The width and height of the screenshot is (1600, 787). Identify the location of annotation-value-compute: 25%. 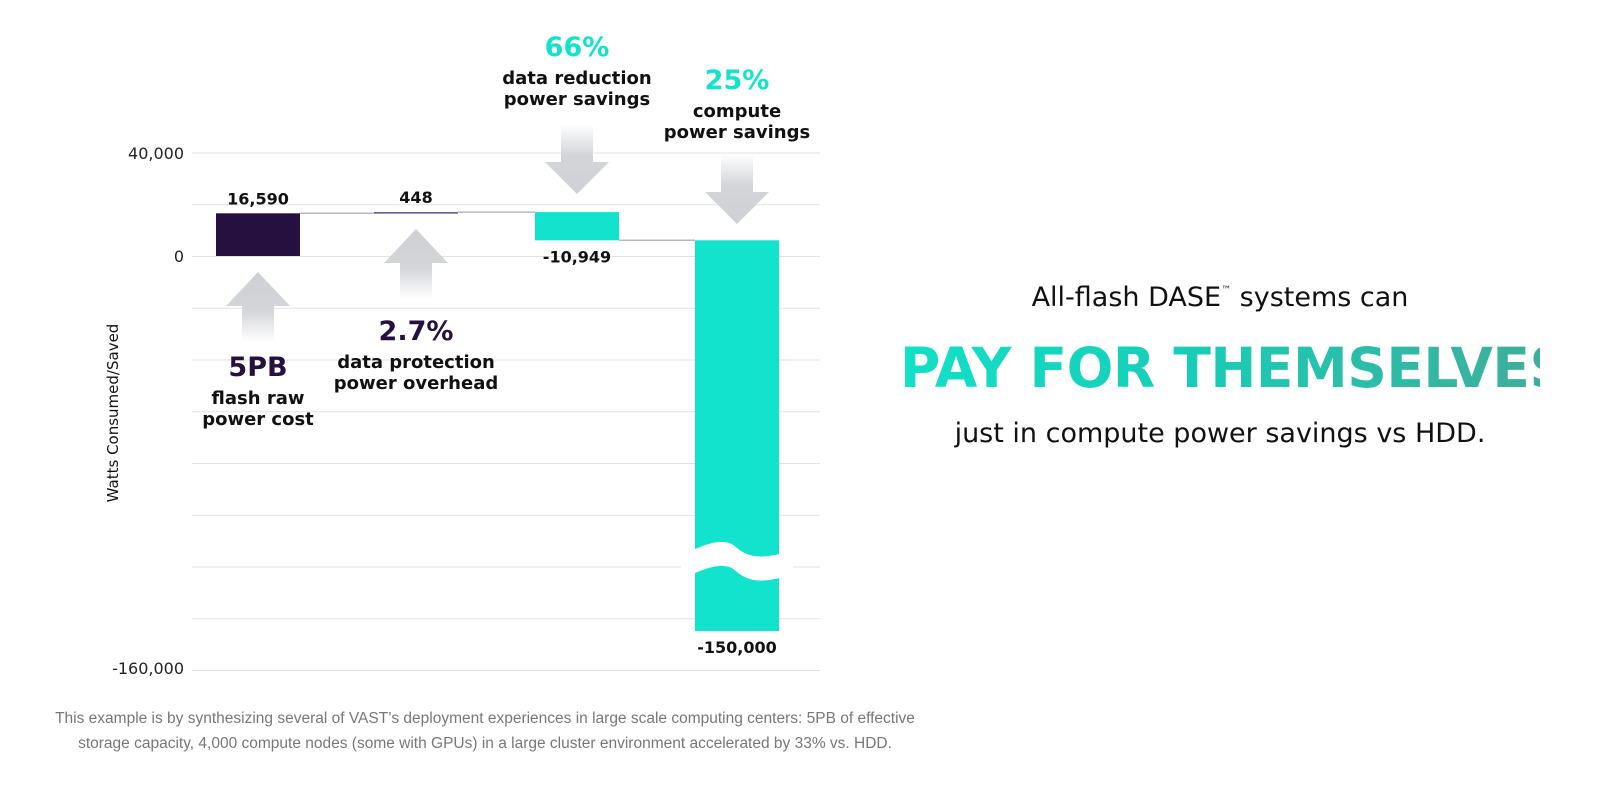
(737, 80).